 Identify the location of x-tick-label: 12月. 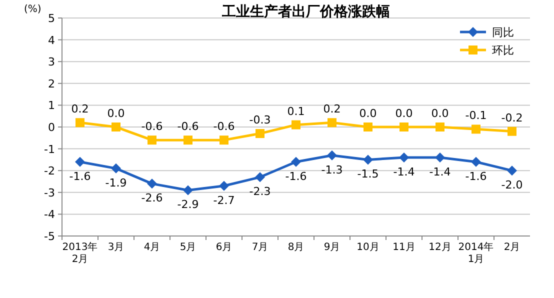
(440, 247).